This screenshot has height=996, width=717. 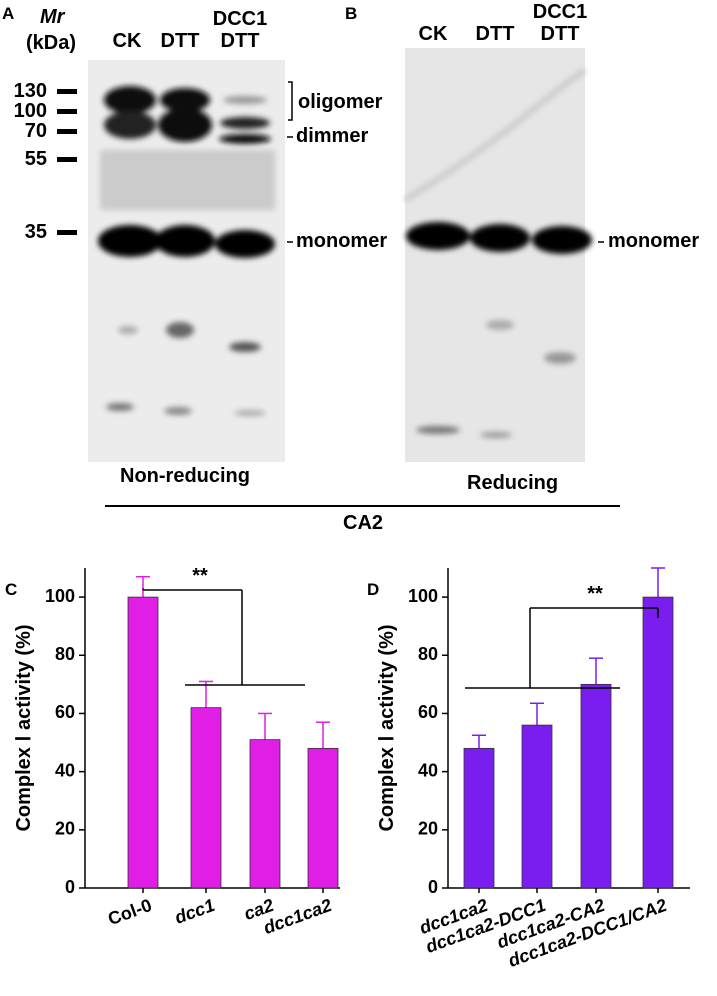 What do you see at coordinates (185, 476) in the screenshot?
I see `condition: Non-reducing` at bounding box center [185, 476].